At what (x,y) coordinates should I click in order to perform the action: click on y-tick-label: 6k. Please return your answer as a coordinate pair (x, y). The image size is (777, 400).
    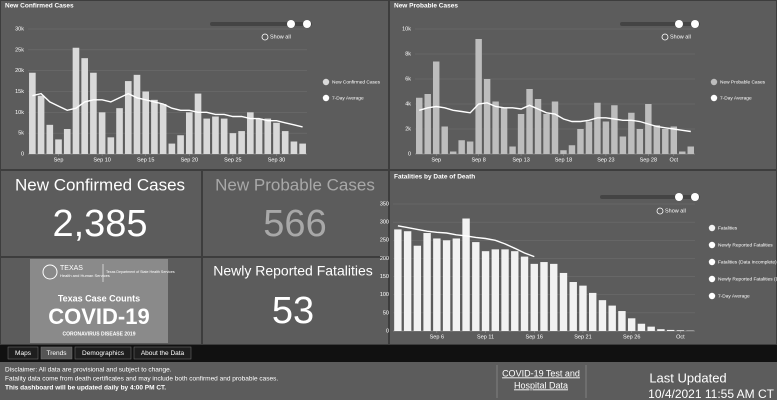
    Looking at the image, I should click on (408, 79).